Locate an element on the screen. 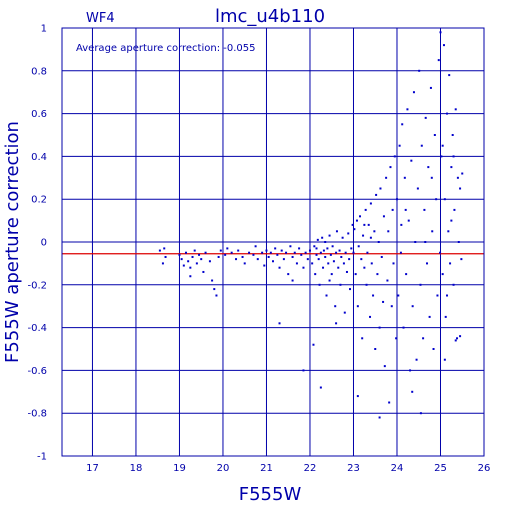  y-tick-label: 0.6 is located at coordinates (39, 114).